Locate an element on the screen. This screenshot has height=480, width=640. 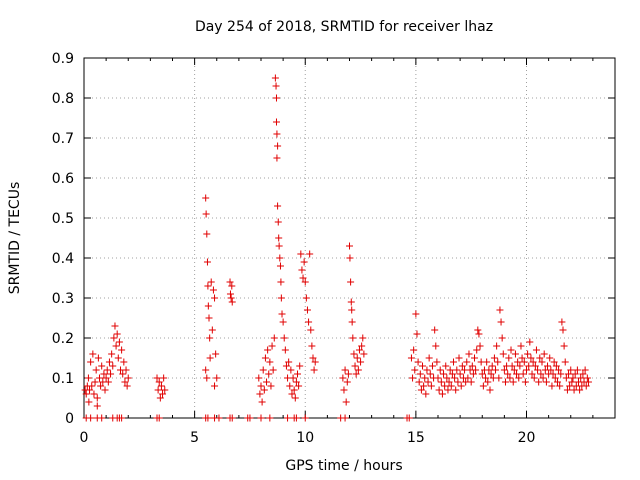
y-tick-label: 0.3 is located at coordinates (63, 299).